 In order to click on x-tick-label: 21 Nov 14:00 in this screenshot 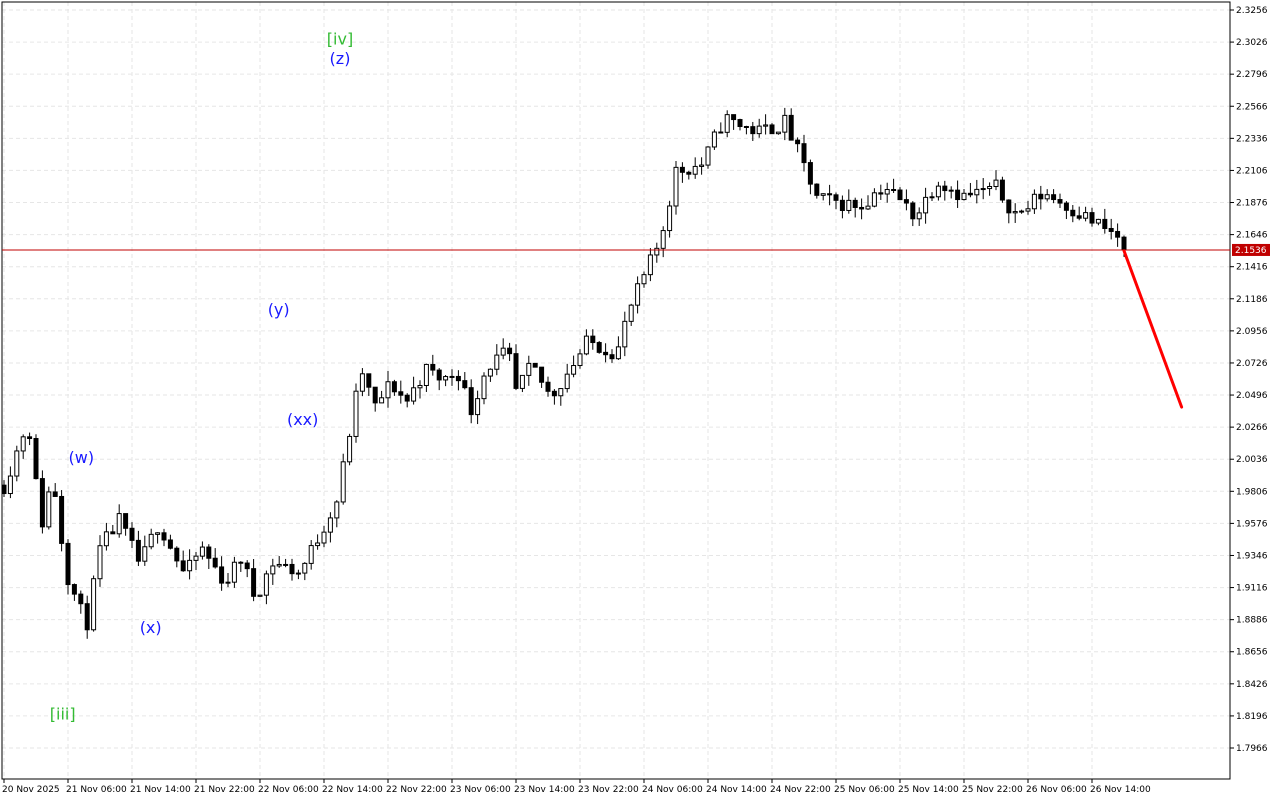, I will do `click(160, 790)`.